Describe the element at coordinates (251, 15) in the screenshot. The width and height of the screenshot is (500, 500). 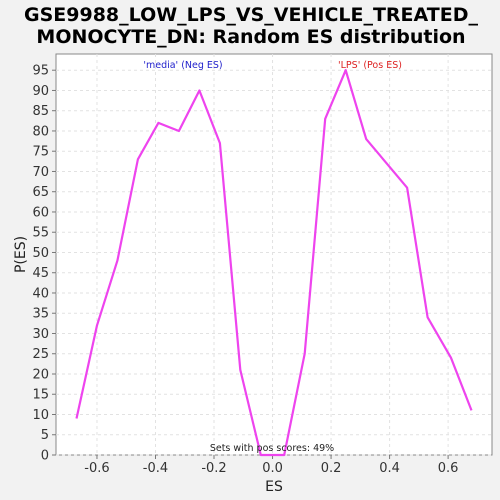
I see `chart-title-line-1: GSE9988_LOW_LPS_VS_VEHICLE_TREATED_` at that location.